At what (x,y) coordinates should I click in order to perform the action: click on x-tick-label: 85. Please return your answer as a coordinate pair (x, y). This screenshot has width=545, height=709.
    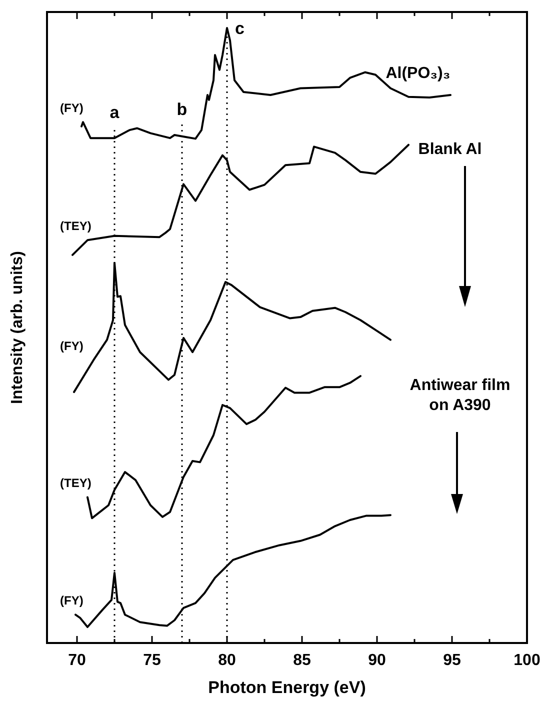
    Looking at the image, I should click on (302, 660).